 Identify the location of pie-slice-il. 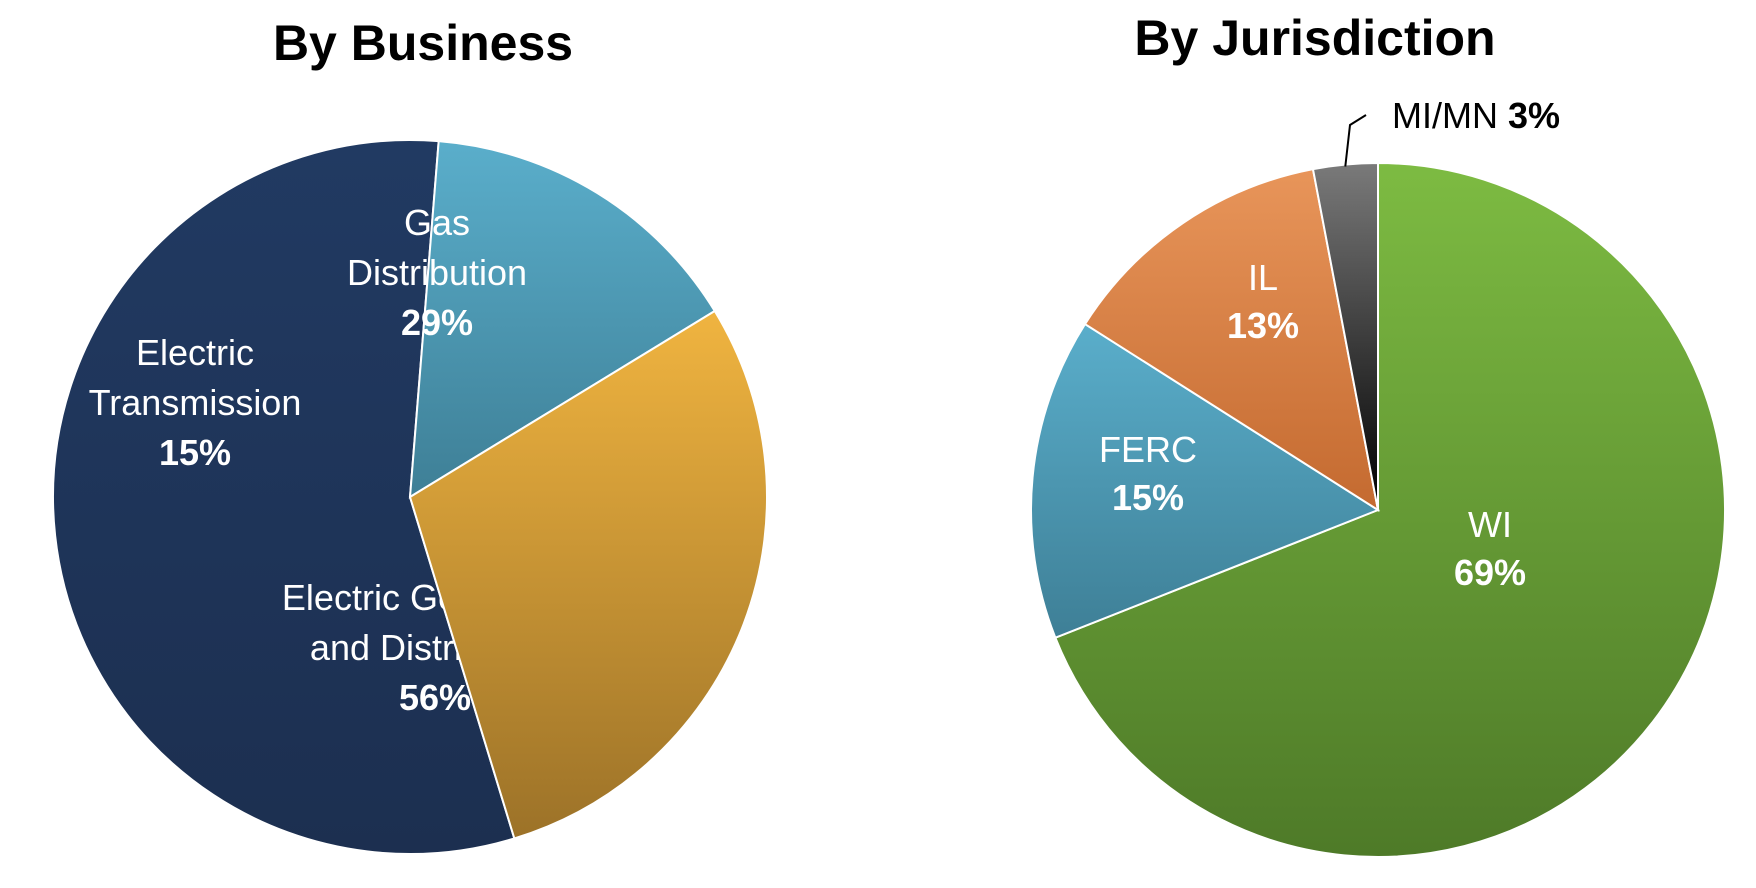
(1231, 340).